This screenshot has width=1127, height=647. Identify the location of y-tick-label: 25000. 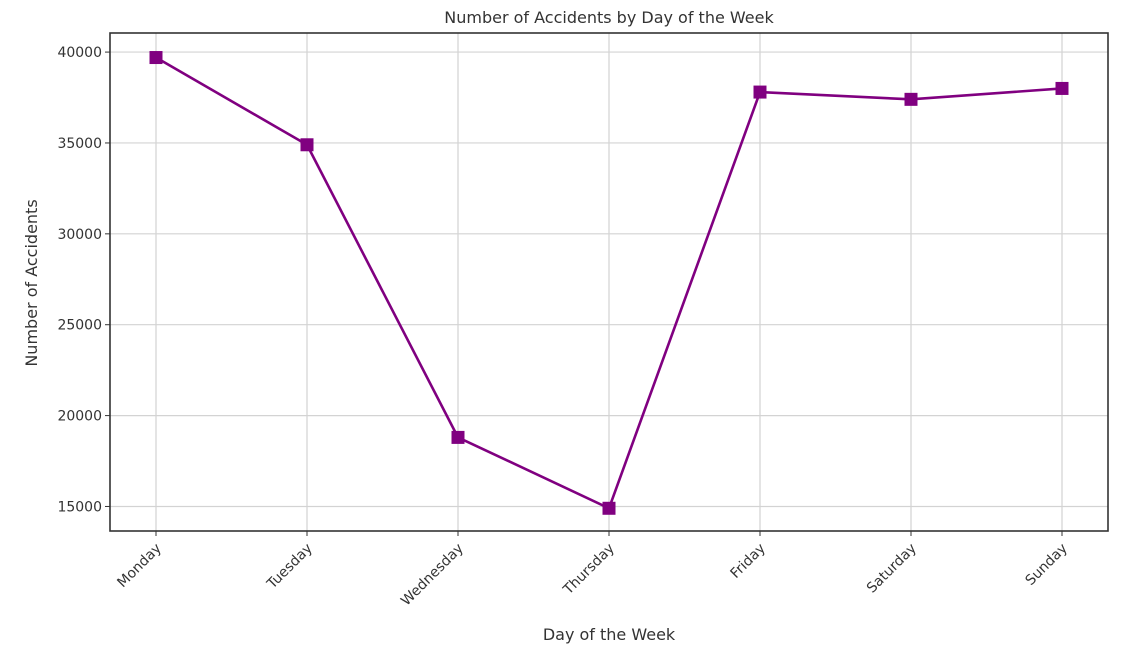
(79, 326).